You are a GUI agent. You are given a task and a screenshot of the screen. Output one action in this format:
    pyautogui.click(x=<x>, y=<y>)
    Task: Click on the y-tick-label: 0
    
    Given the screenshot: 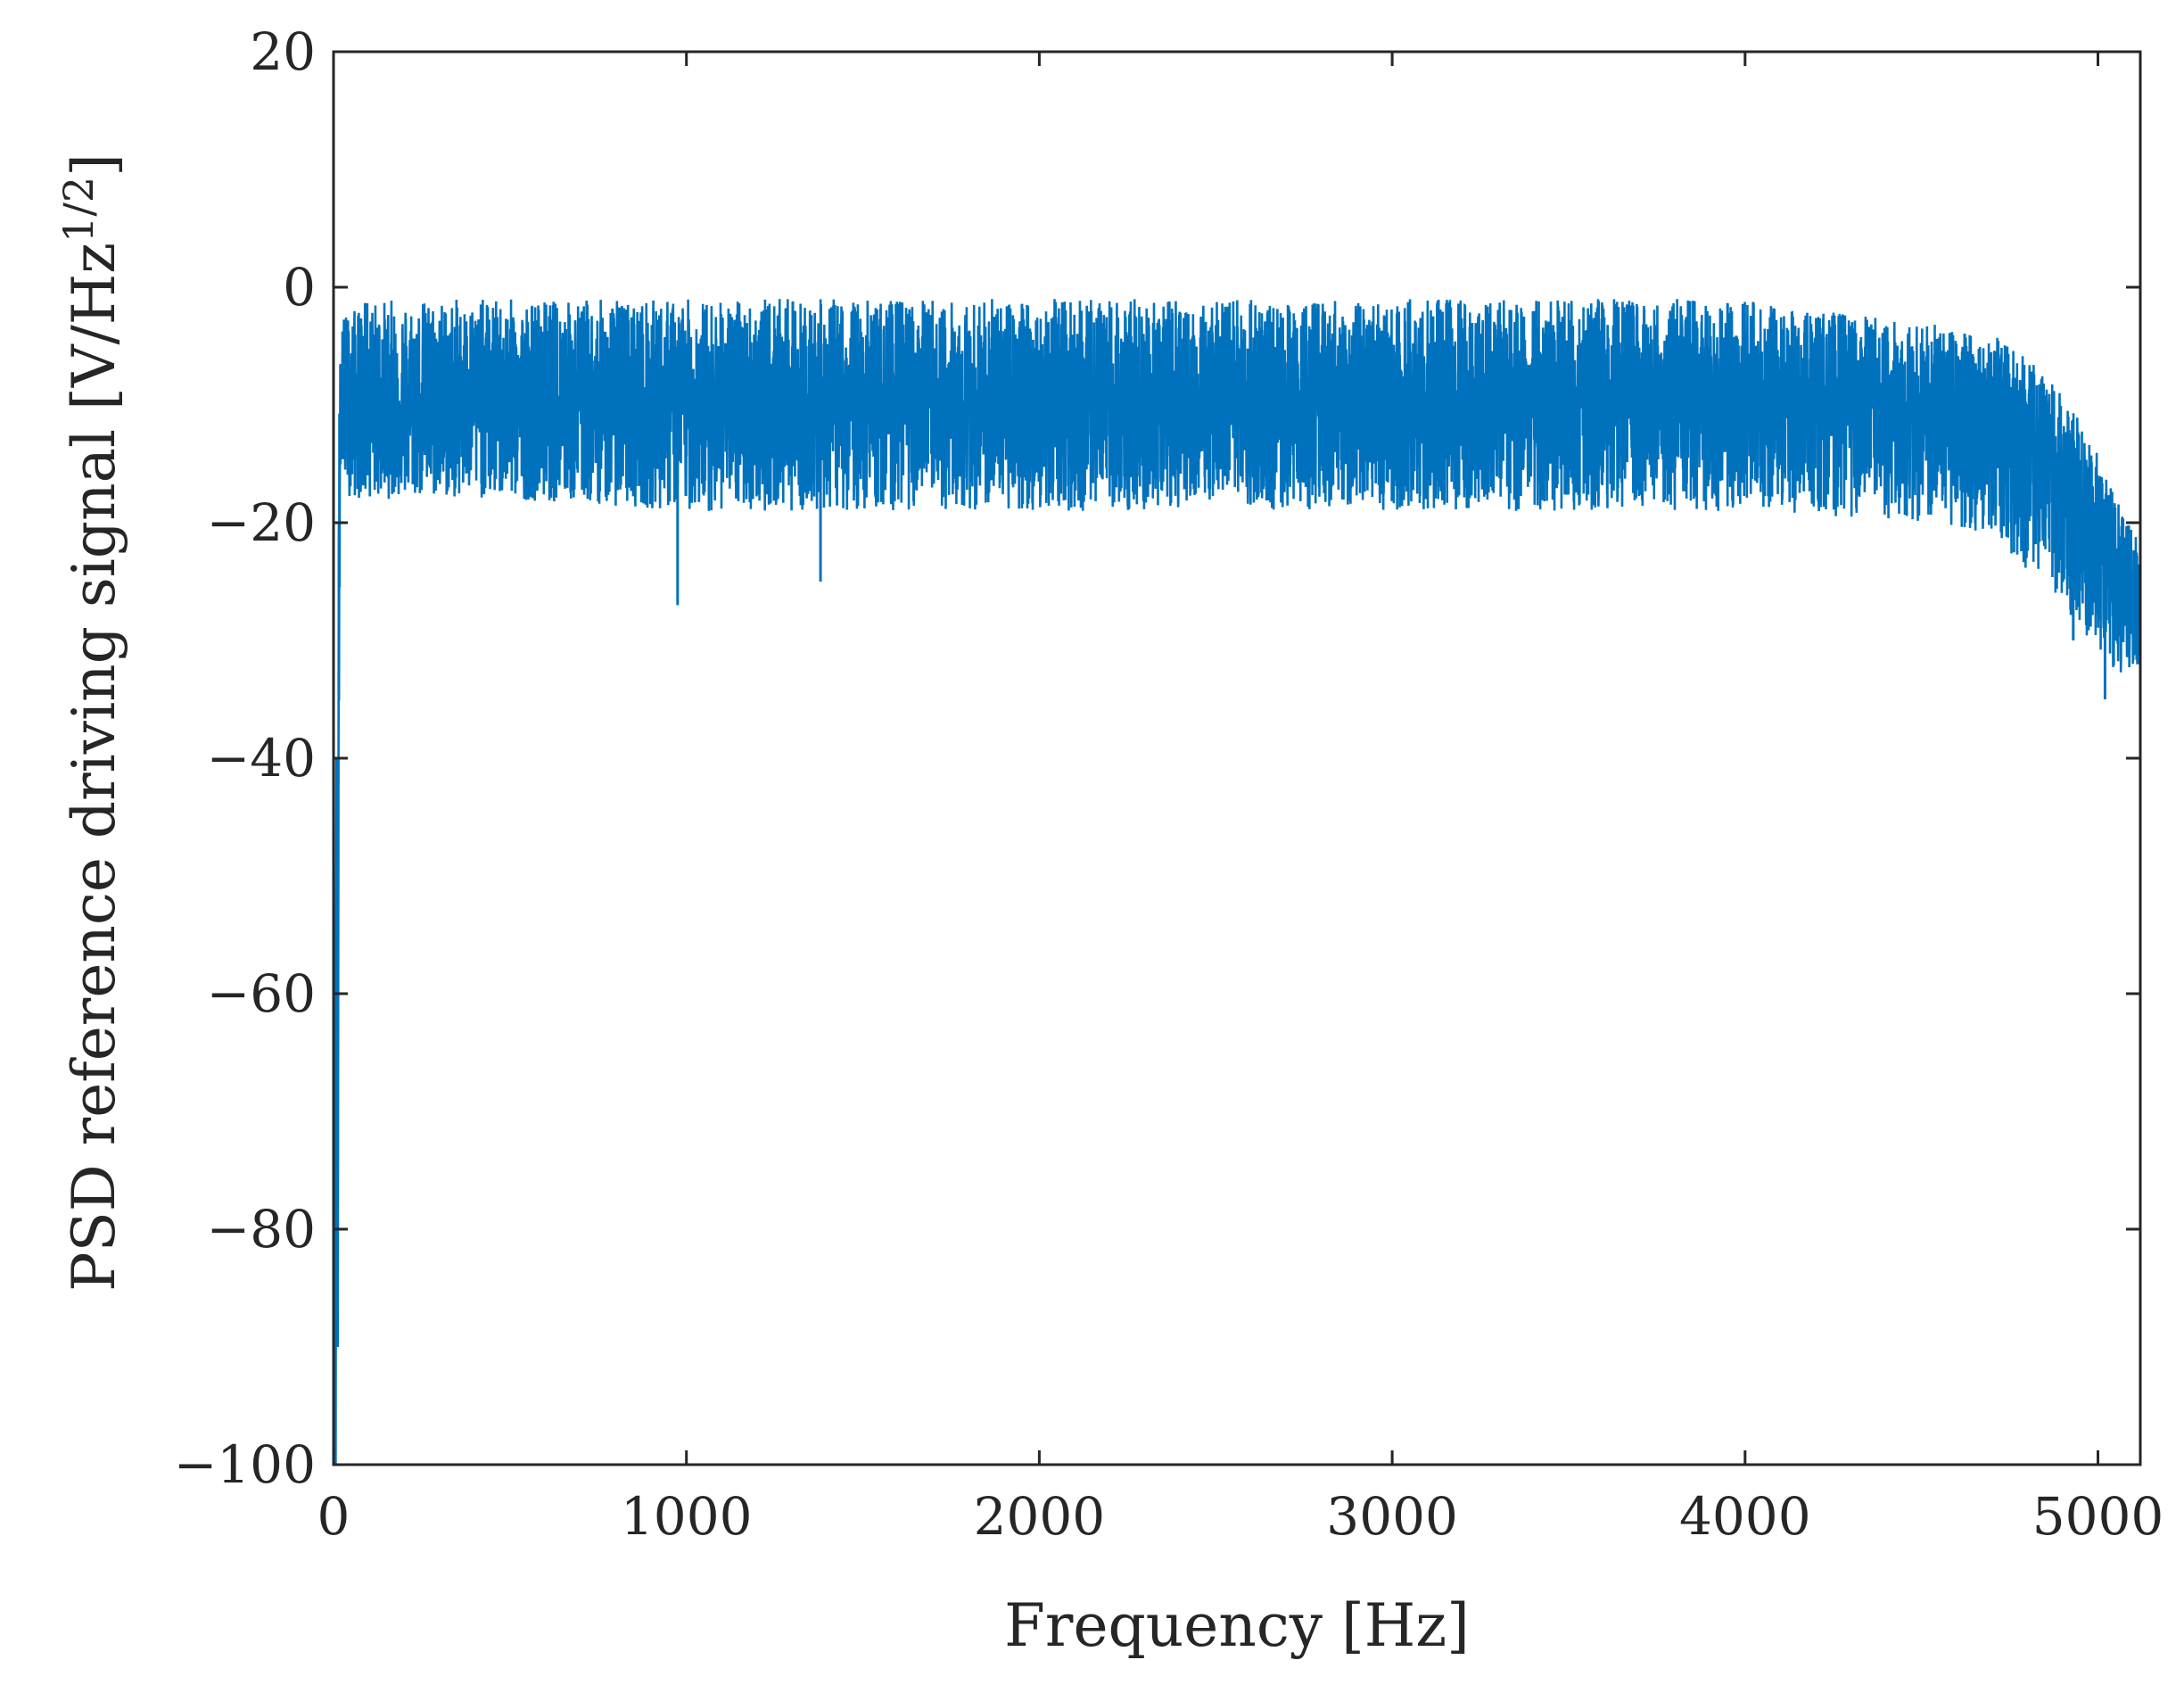 What is the action you would take?
    pyautogui.click(x=299, y=287)
    